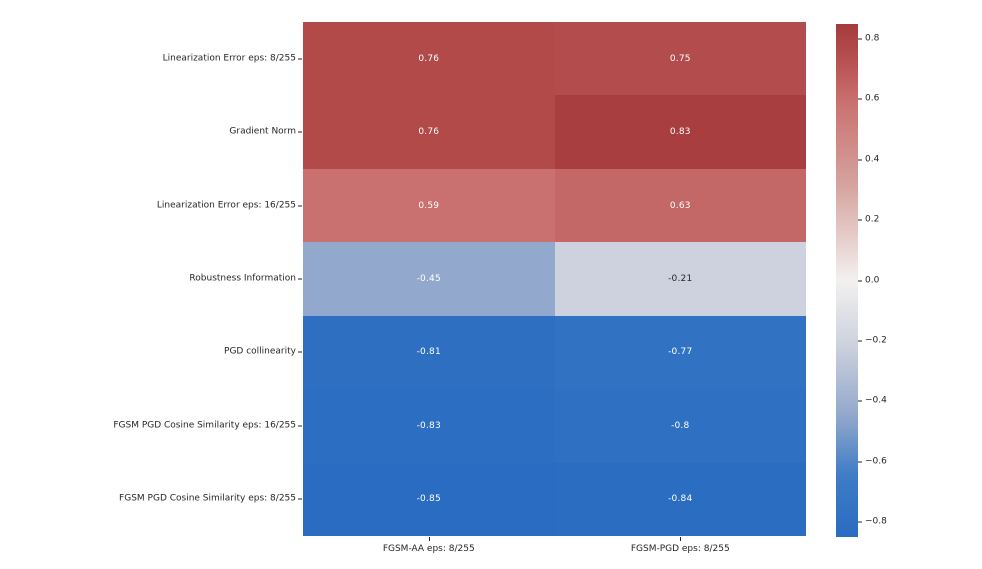 The width and height of the screenshot is (982, 569). What do you see at coordinates (872, 98) in the screenshot?
I see `colorbar-tick-label: 0.6` at bounding box center [872, 98].